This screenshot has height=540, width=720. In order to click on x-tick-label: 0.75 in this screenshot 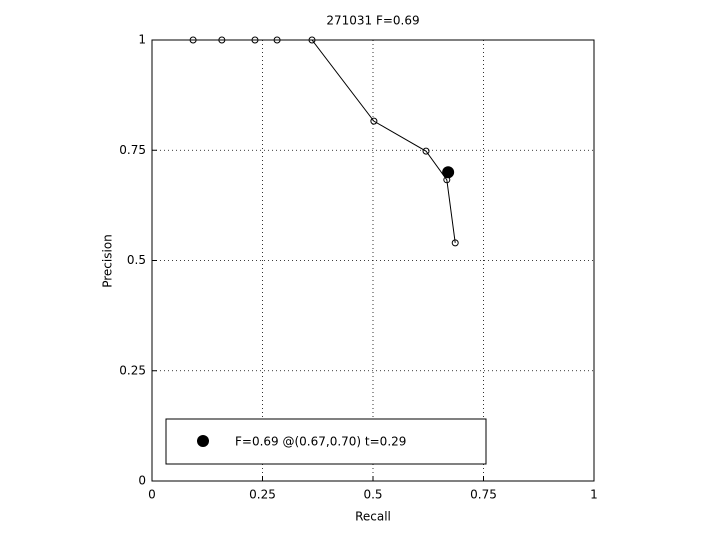, I will do `click(483, 495)`.